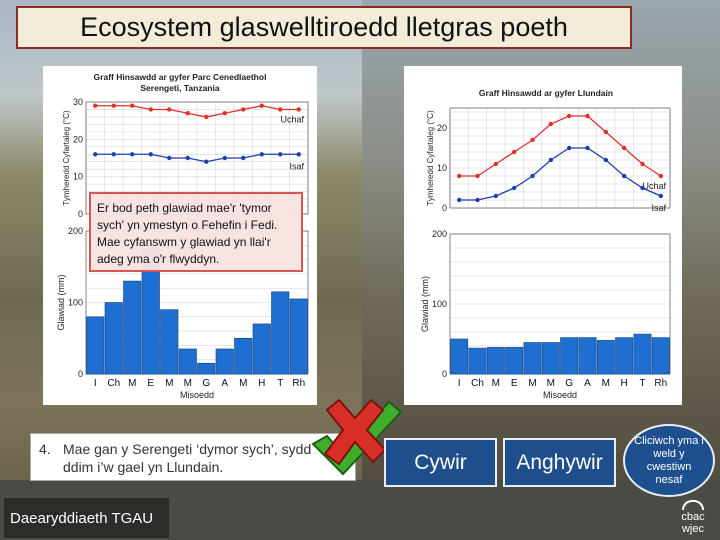 The width and height of the screenshot is (720, 540). Describe the element at coordinates (292, 119) in the screenshot. I see `serengeti-temp-series-label: Uchaf` at that location.